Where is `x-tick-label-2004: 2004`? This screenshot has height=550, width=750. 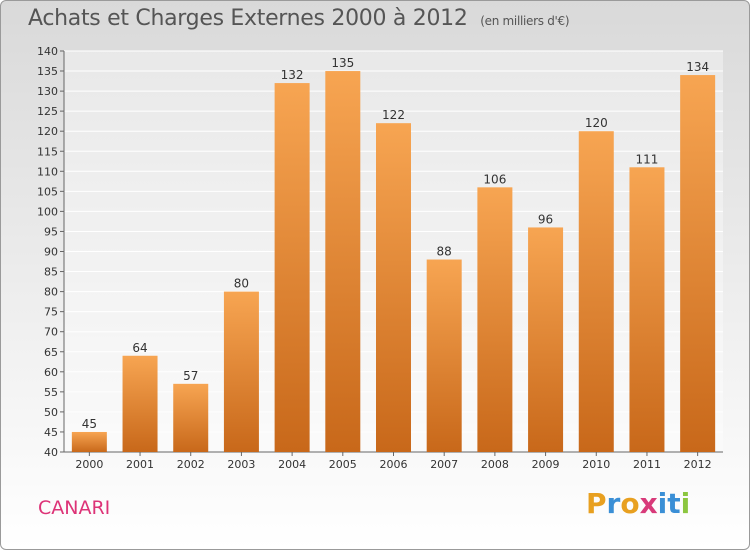
x-tick-label-2004: 2004 is located at coordinates (292, 464).